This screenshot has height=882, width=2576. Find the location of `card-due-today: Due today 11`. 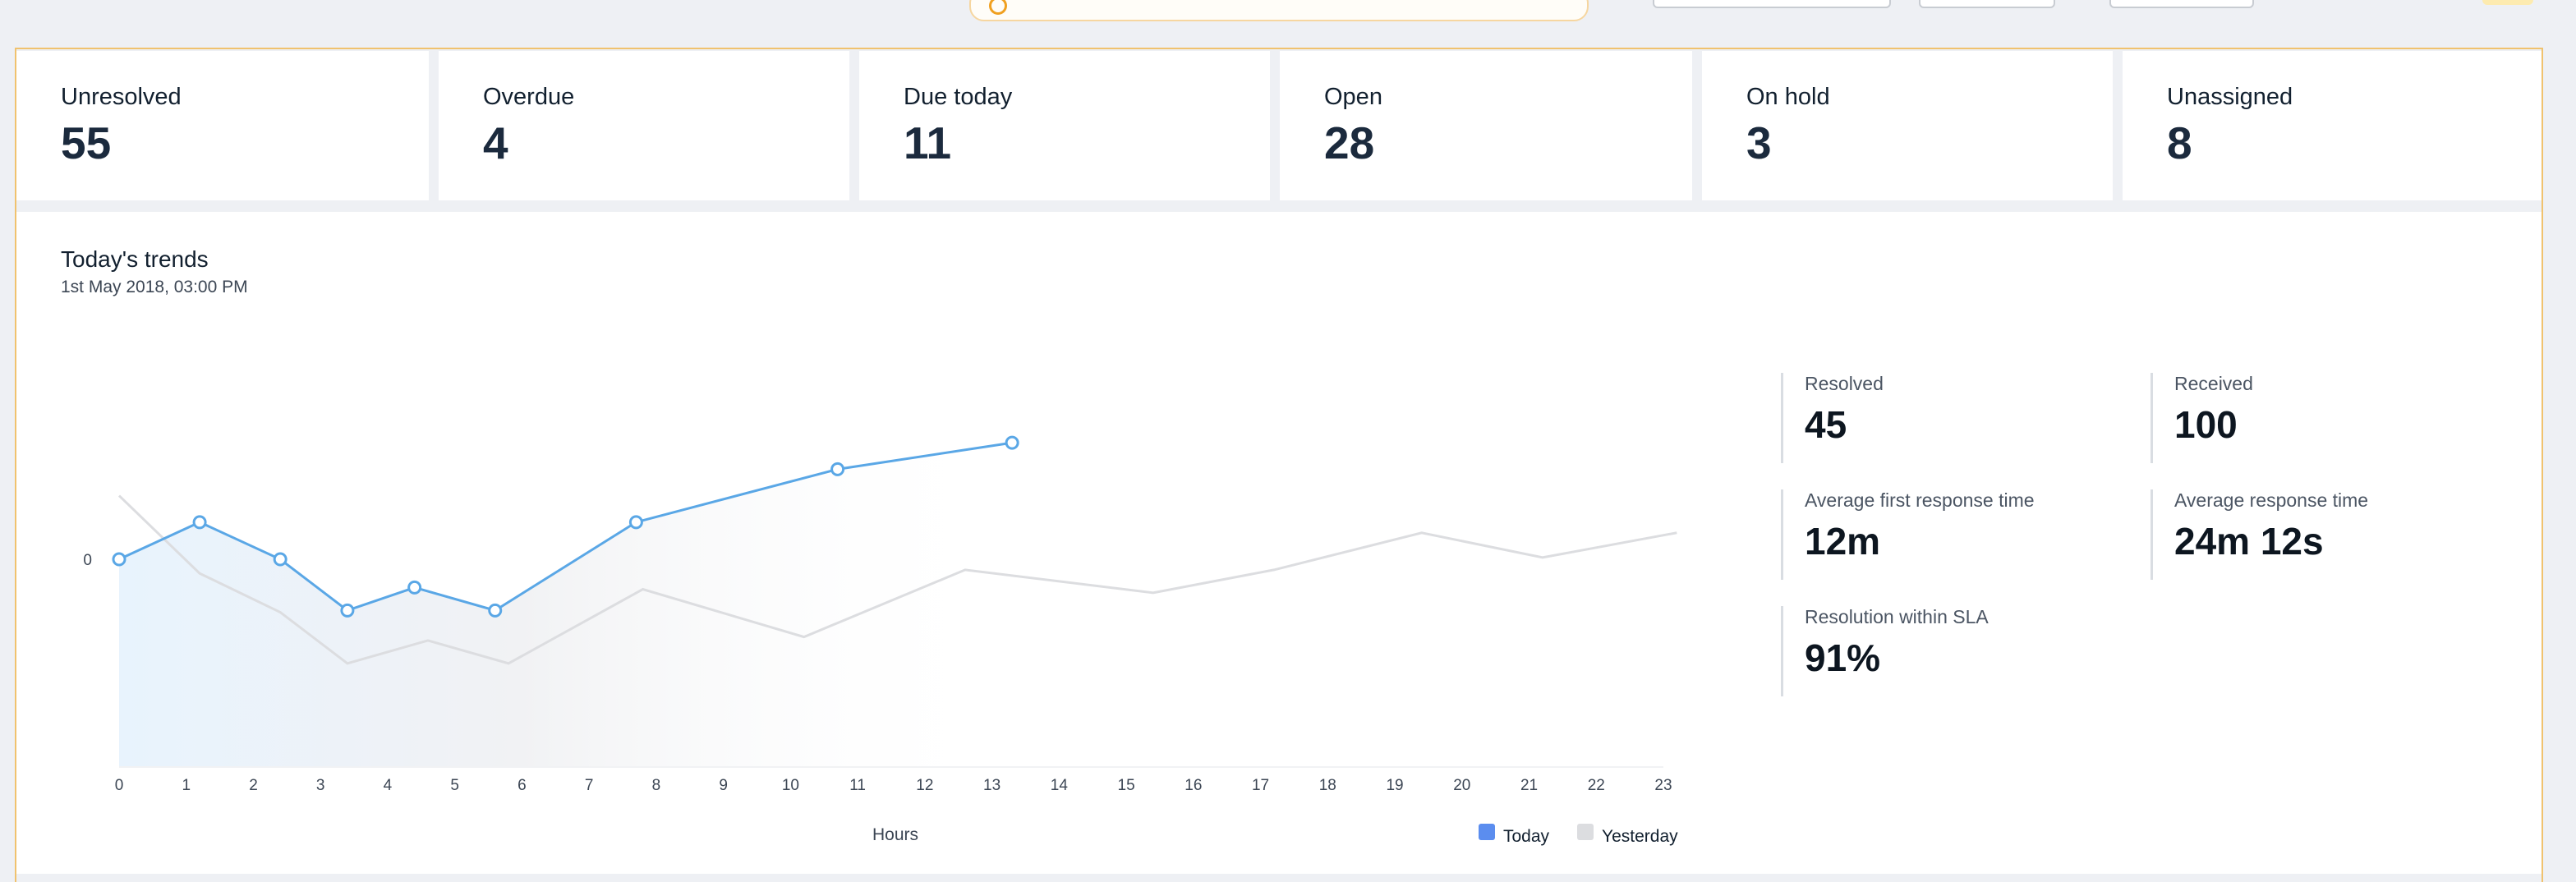

card-due-today: Due today 11 is located at coordinates (1064, 125).